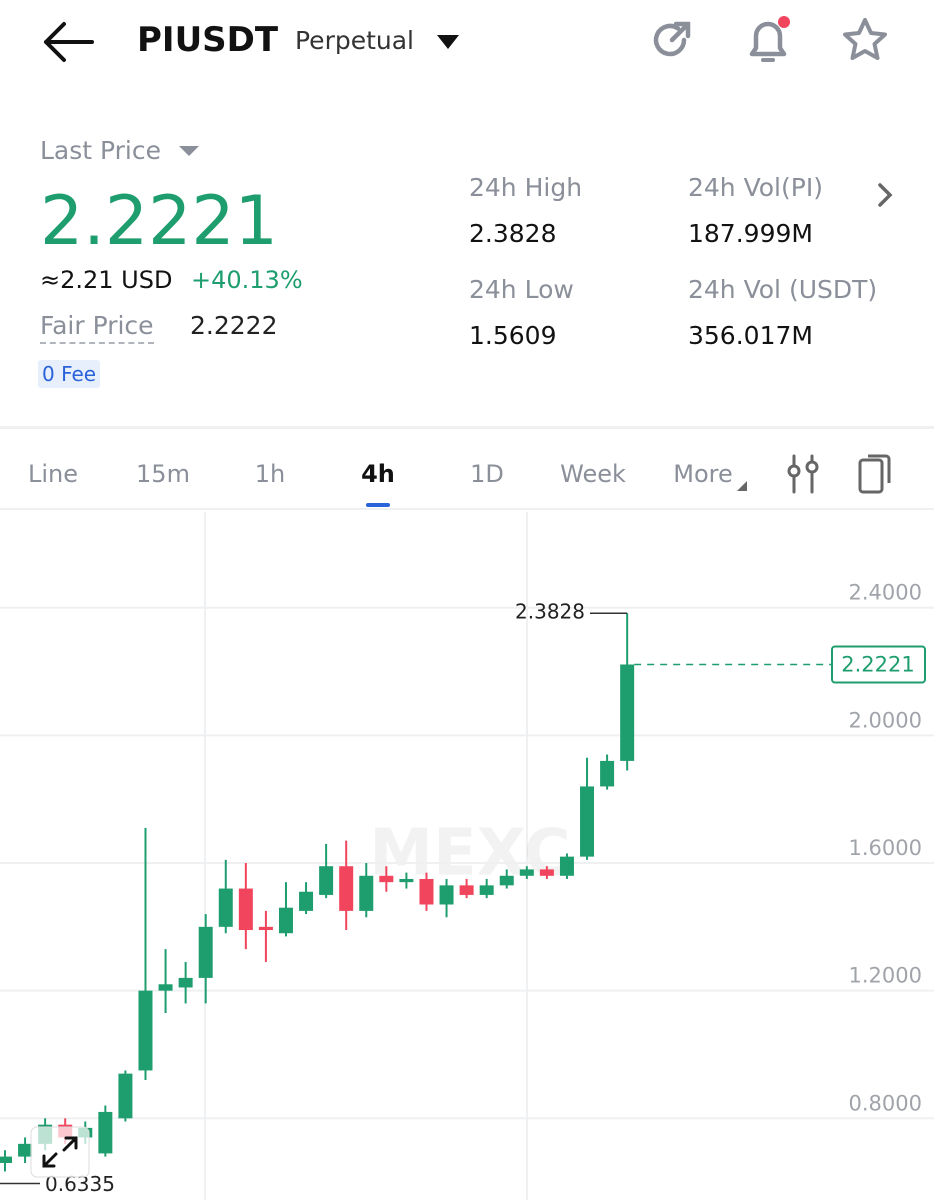 The height and width of the screenshot is (1200, 934). What do you see at coordinates (593, 474) in the screenshot?
I see `interval-tab: Week` at bounding box center [593, 474].